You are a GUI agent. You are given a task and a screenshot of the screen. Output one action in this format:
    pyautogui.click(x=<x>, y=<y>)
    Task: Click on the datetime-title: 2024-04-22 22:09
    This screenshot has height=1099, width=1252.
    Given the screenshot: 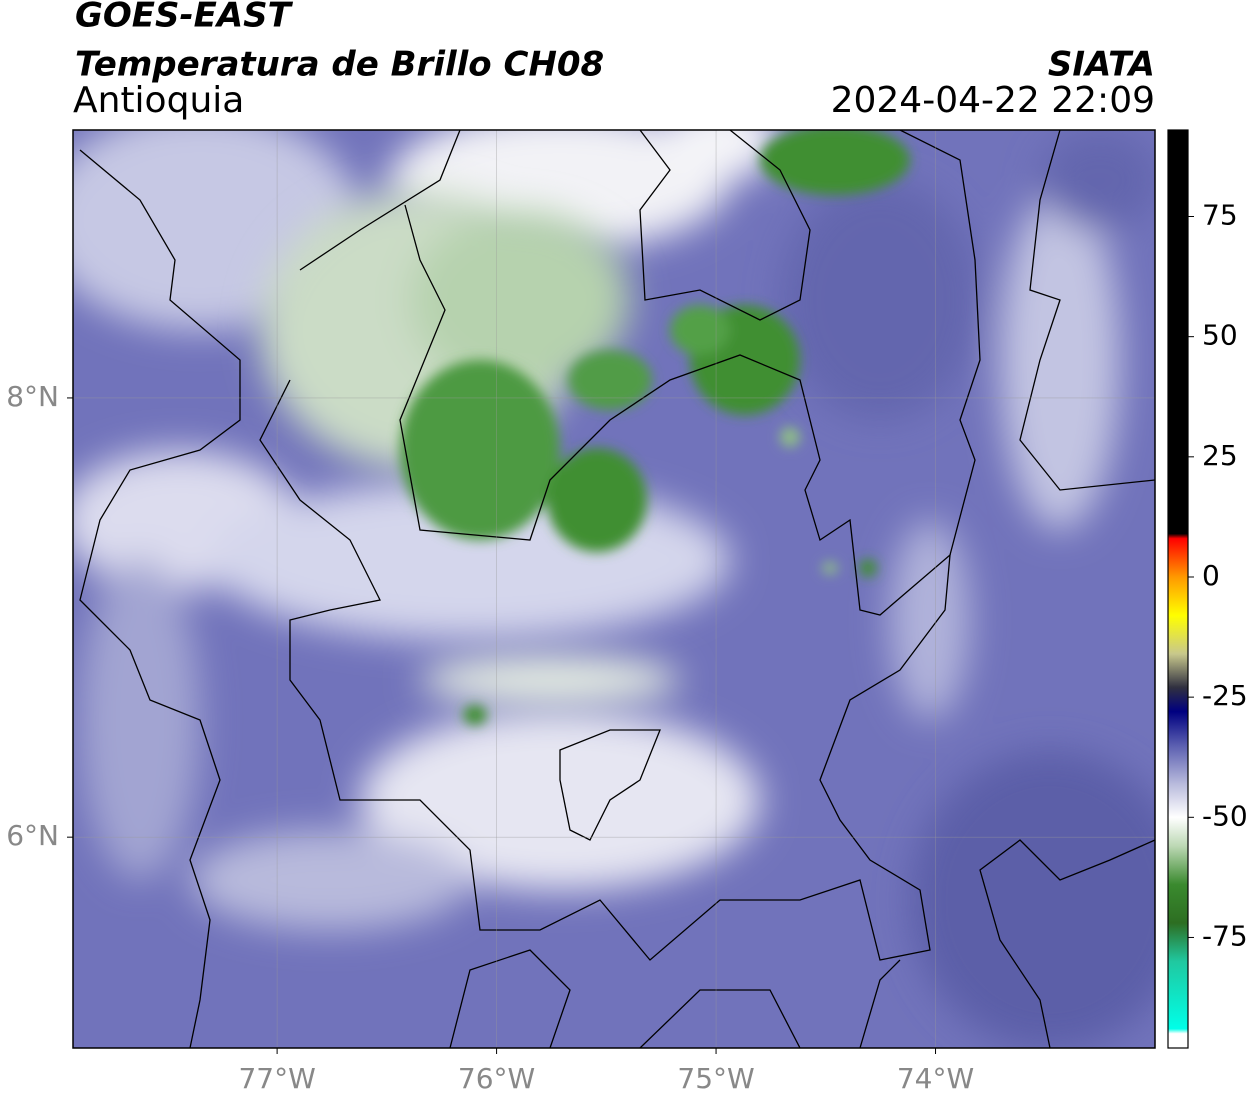 What is the action you would take?
    pyautogui.click(x=993, y=100)
    